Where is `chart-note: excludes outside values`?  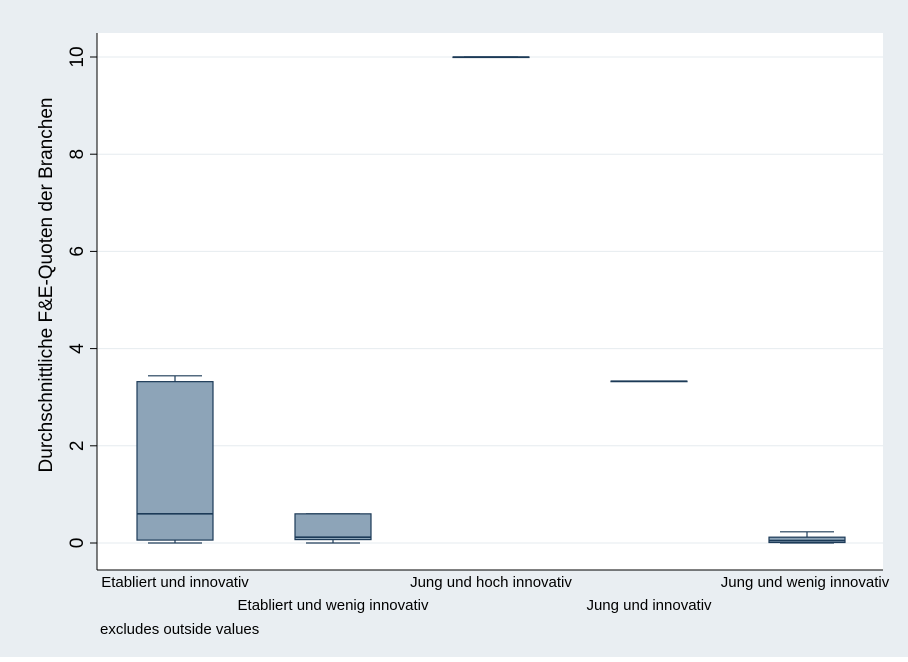
chart-note: excludes outside values is located at coordinates (179, 629).